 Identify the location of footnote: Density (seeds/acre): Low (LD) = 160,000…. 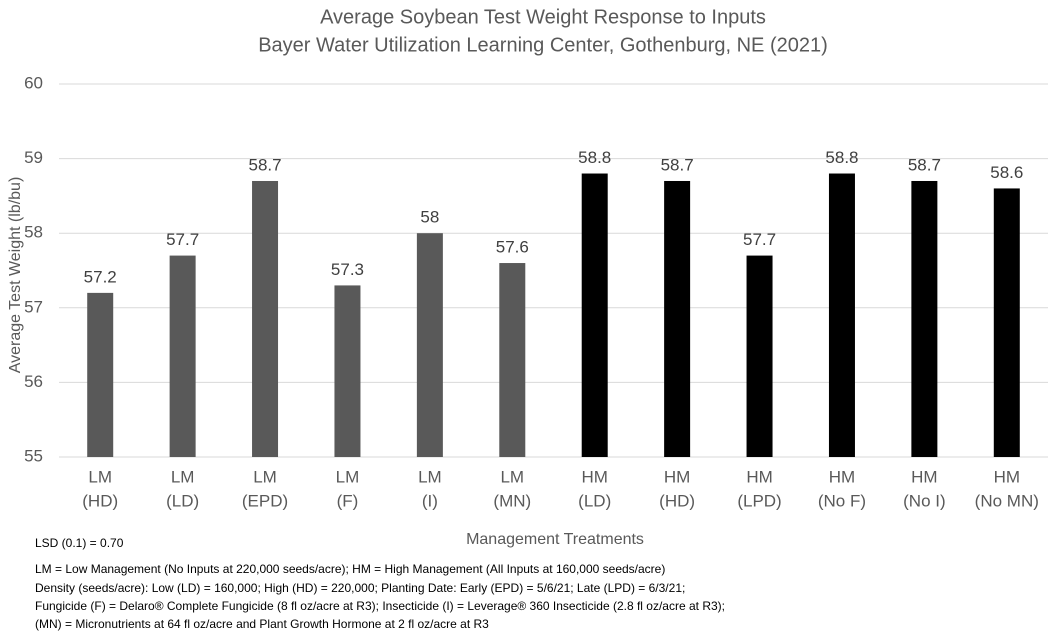
(360, 588).